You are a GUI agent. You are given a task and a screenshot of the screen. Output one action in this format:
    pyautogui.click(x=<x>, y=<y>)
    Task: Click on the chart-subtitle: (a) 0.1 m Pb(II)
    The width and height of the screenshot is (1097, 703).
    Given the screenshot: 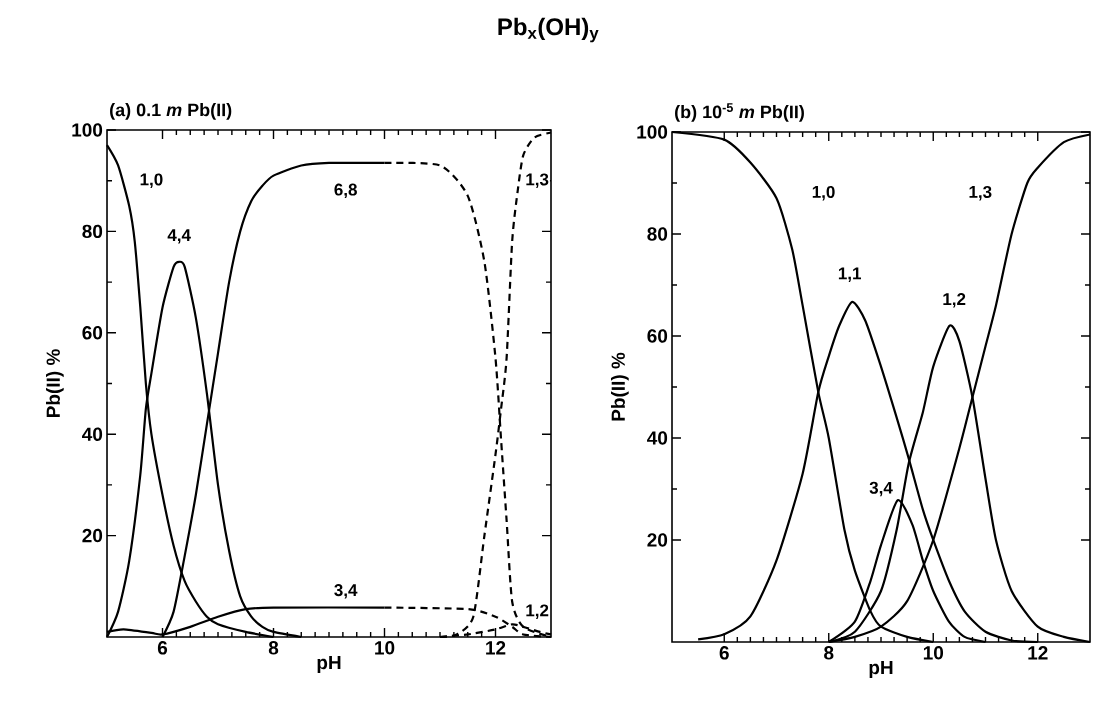 What is the action you would take?
    pyautogui.click(x=171, y=111)
    